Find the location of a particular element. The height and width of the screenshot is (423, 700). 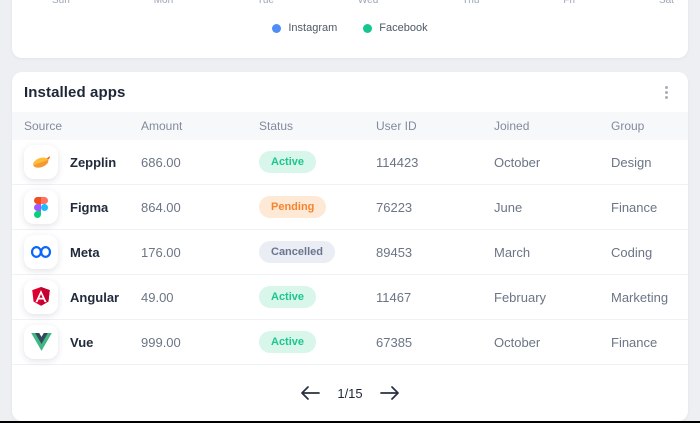

app-name: Figma is located at coordinates (89, 207).